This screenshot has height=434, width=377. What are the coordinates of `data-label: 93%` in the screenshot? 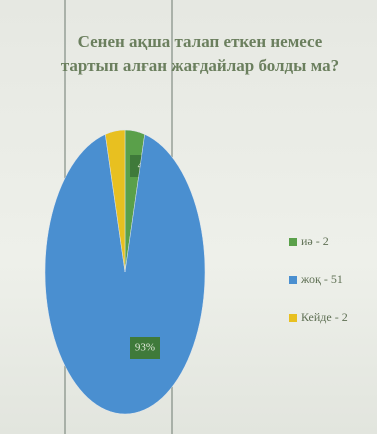 It's located at (145, 348).